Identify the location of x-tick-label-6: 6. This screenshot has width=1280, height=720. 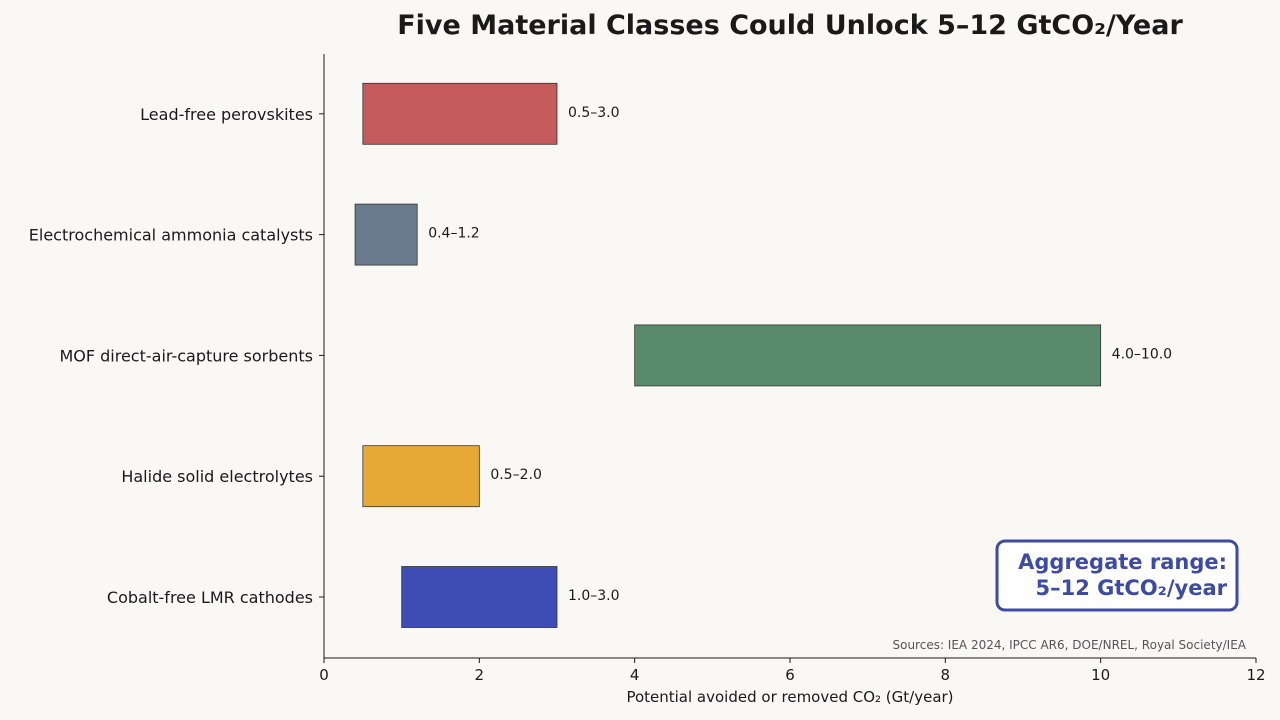
(790, 675).